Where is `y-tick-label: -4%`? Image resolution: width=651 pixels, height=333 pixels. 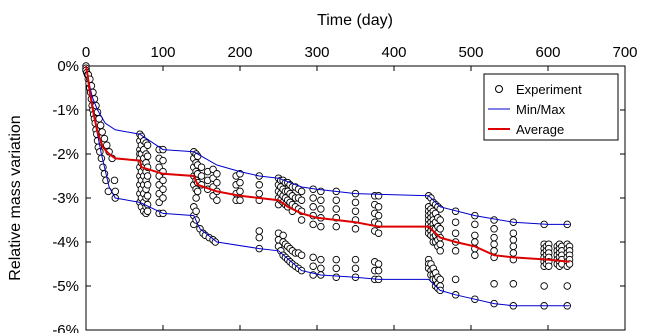
y-tick-label: -4% is located at coordinates (65, 242).